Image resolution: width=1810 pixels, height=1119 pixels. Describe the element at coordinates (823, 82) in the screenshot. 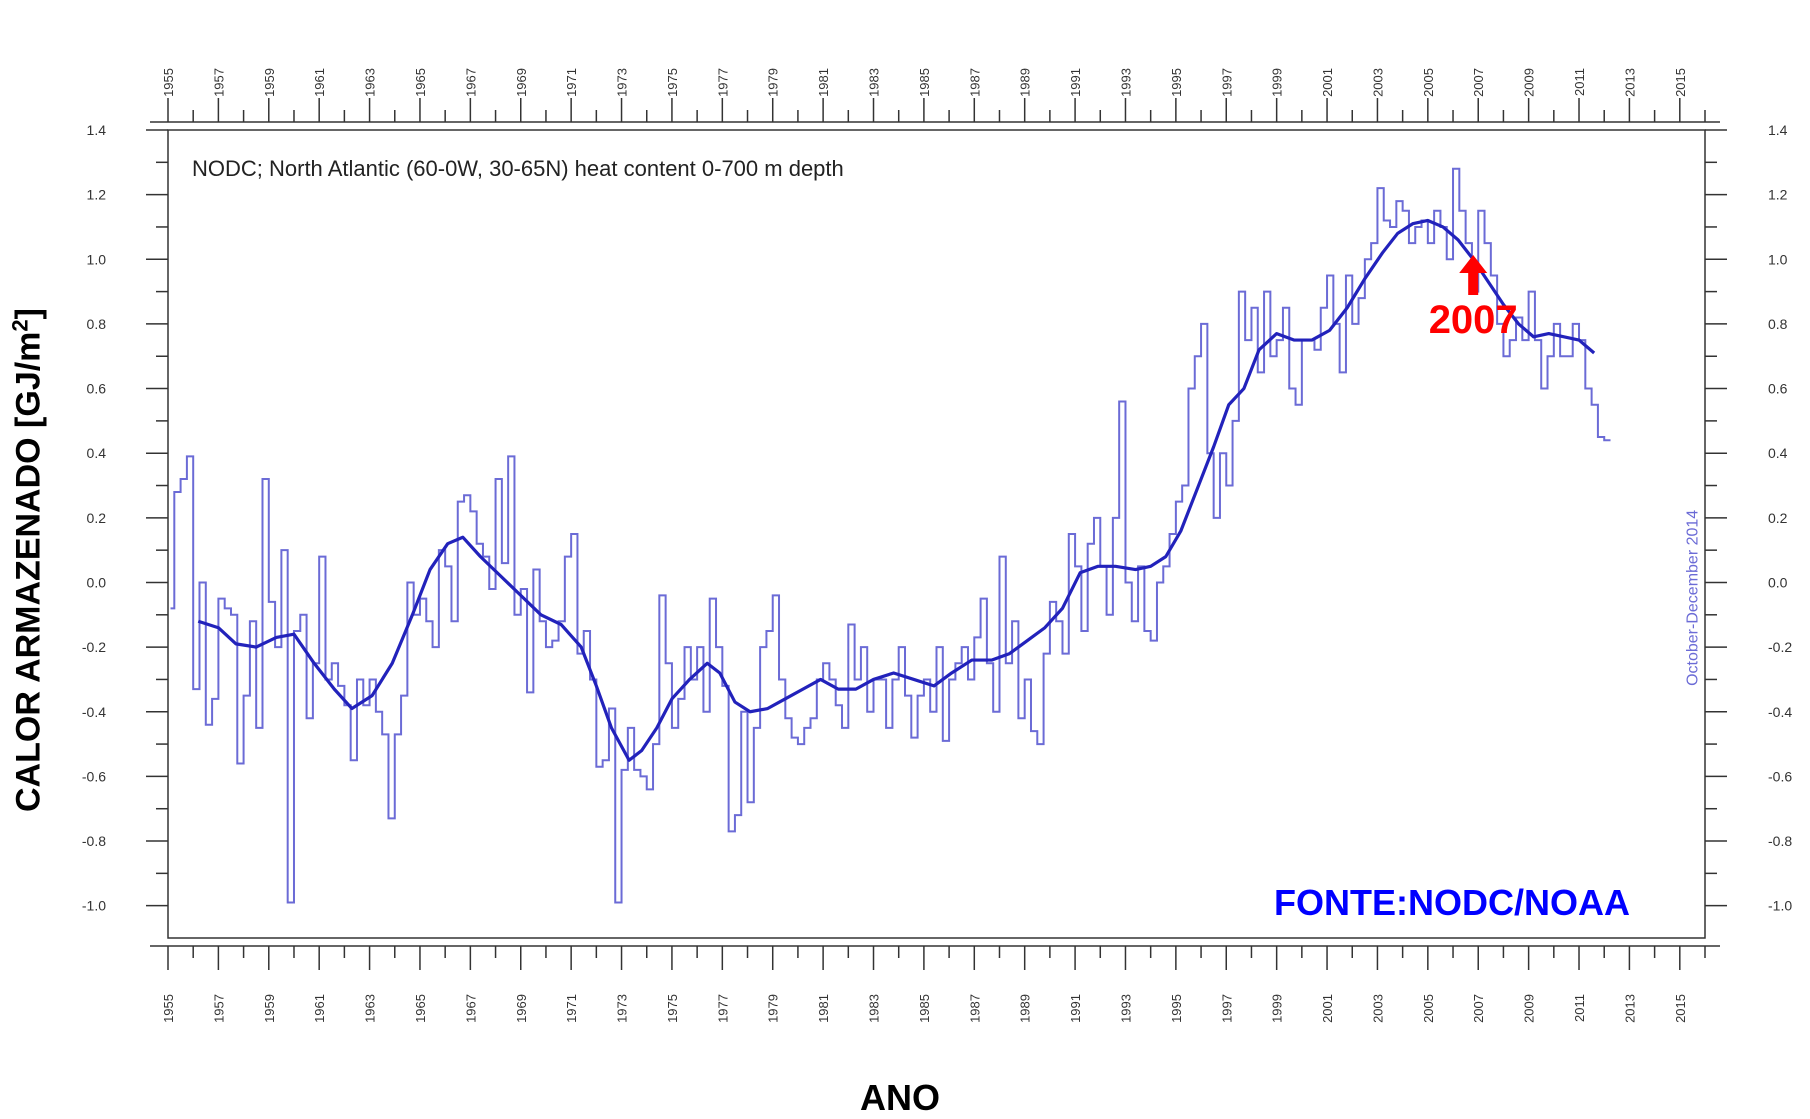

I see `x-tick-label-top: 1981` at that location.